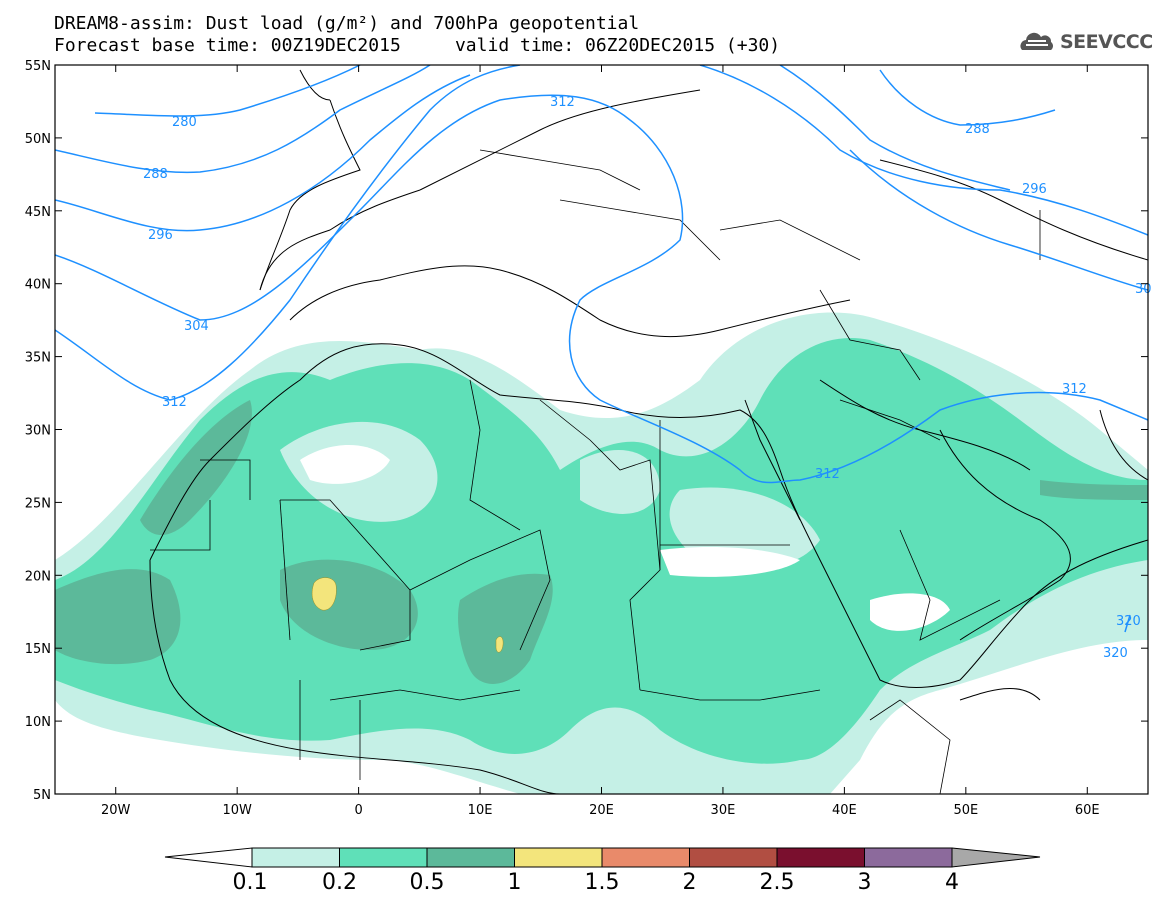  What do you see at coordinates (184, 122) in the screenshot?
I see `contour-label: 280` at bounding box center [184, 122].